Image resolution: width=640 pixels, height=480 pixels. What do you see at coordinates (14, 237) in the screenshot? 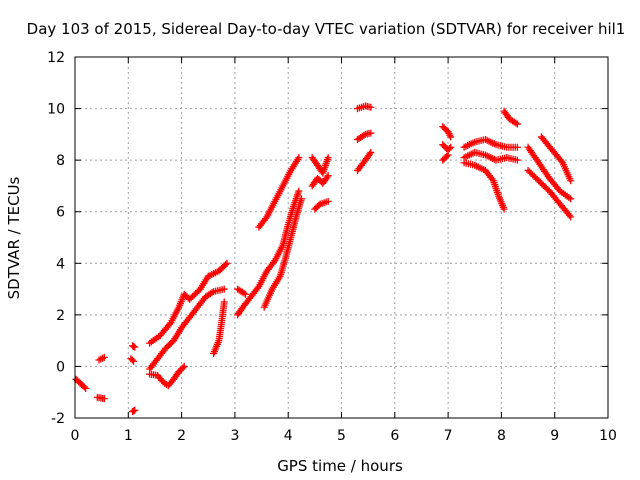
I see `y-axis-label: SDTVAR / TECUs` at bounding box center [14, 237].